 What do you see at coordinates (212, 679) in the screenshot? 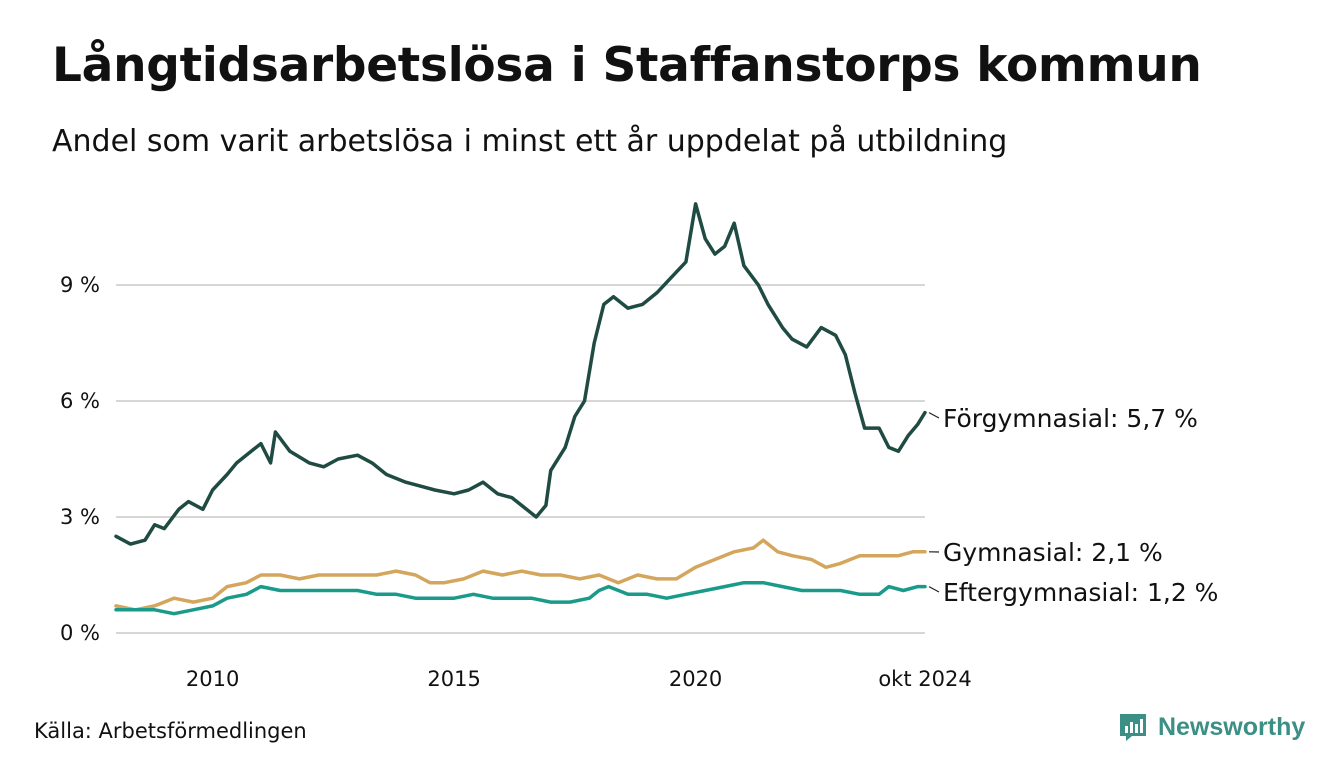
I see `x-tick-label: 2010` at bounding box center [212, 679].